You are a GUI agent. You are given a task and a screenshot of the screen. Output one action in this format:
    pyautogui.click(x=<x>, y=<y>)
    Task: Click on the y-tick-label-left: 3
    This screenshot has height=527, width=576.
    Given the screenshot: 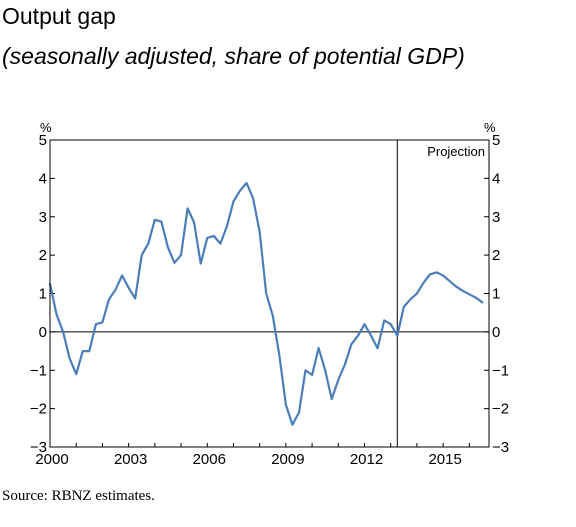 What is the action you would take?
    pyautogui.click(x=43, y=217)
    